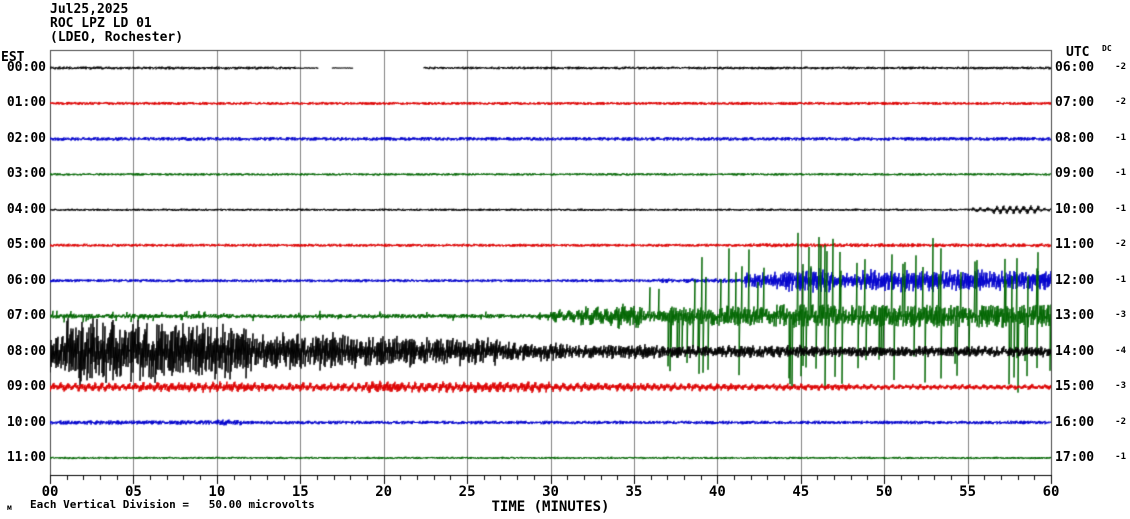  Describe the element at coordinates (217, 492) in the screenshot. I see `x-axis-tick-label: 10` at that location.